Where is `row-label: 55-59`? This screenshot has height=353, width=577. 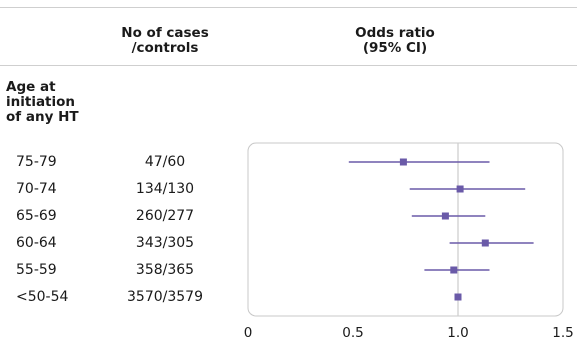 row-label: 55-59 is located at coordinates (36, 270).